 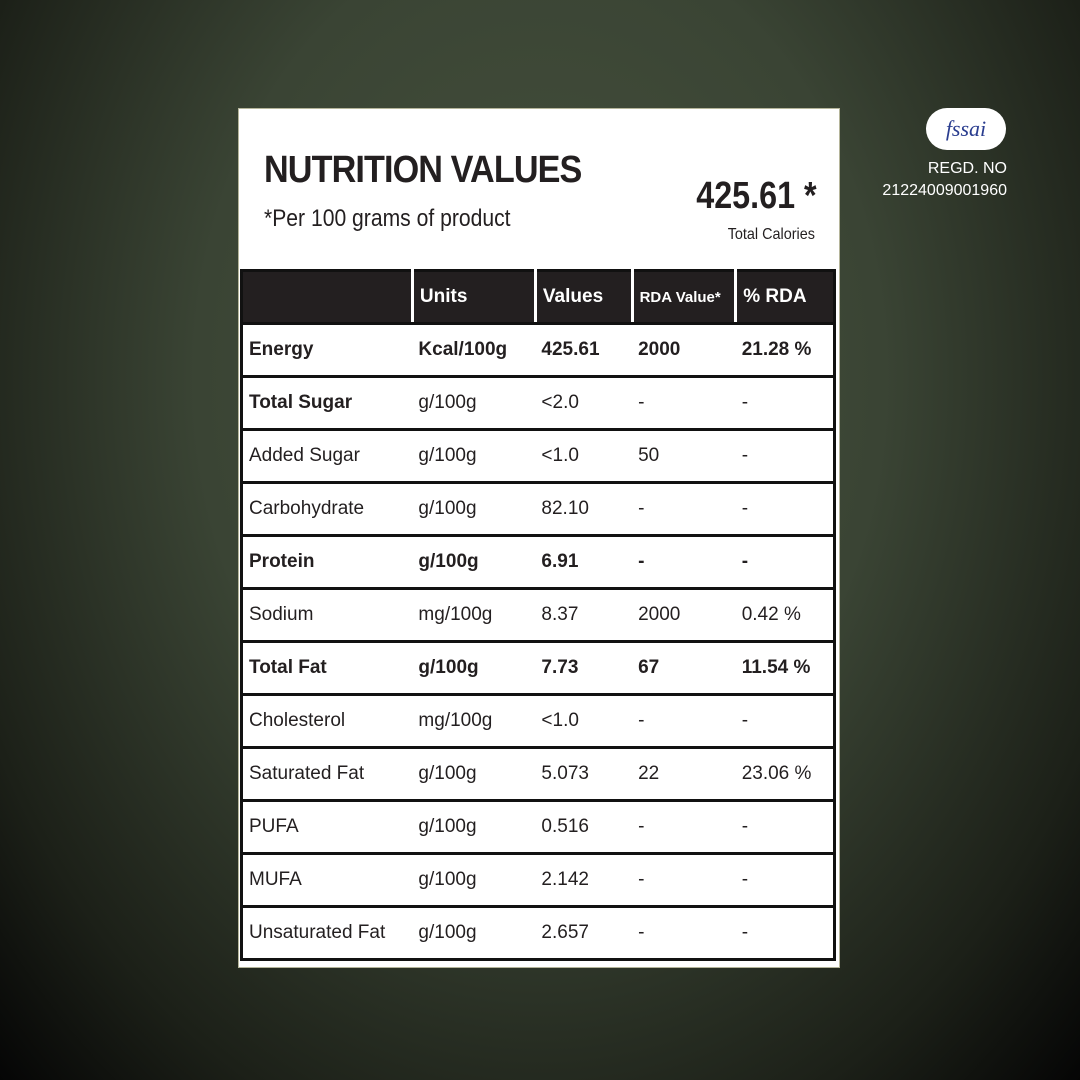 I want to click on table-cell: Sodium, so click(x=327, y=615).